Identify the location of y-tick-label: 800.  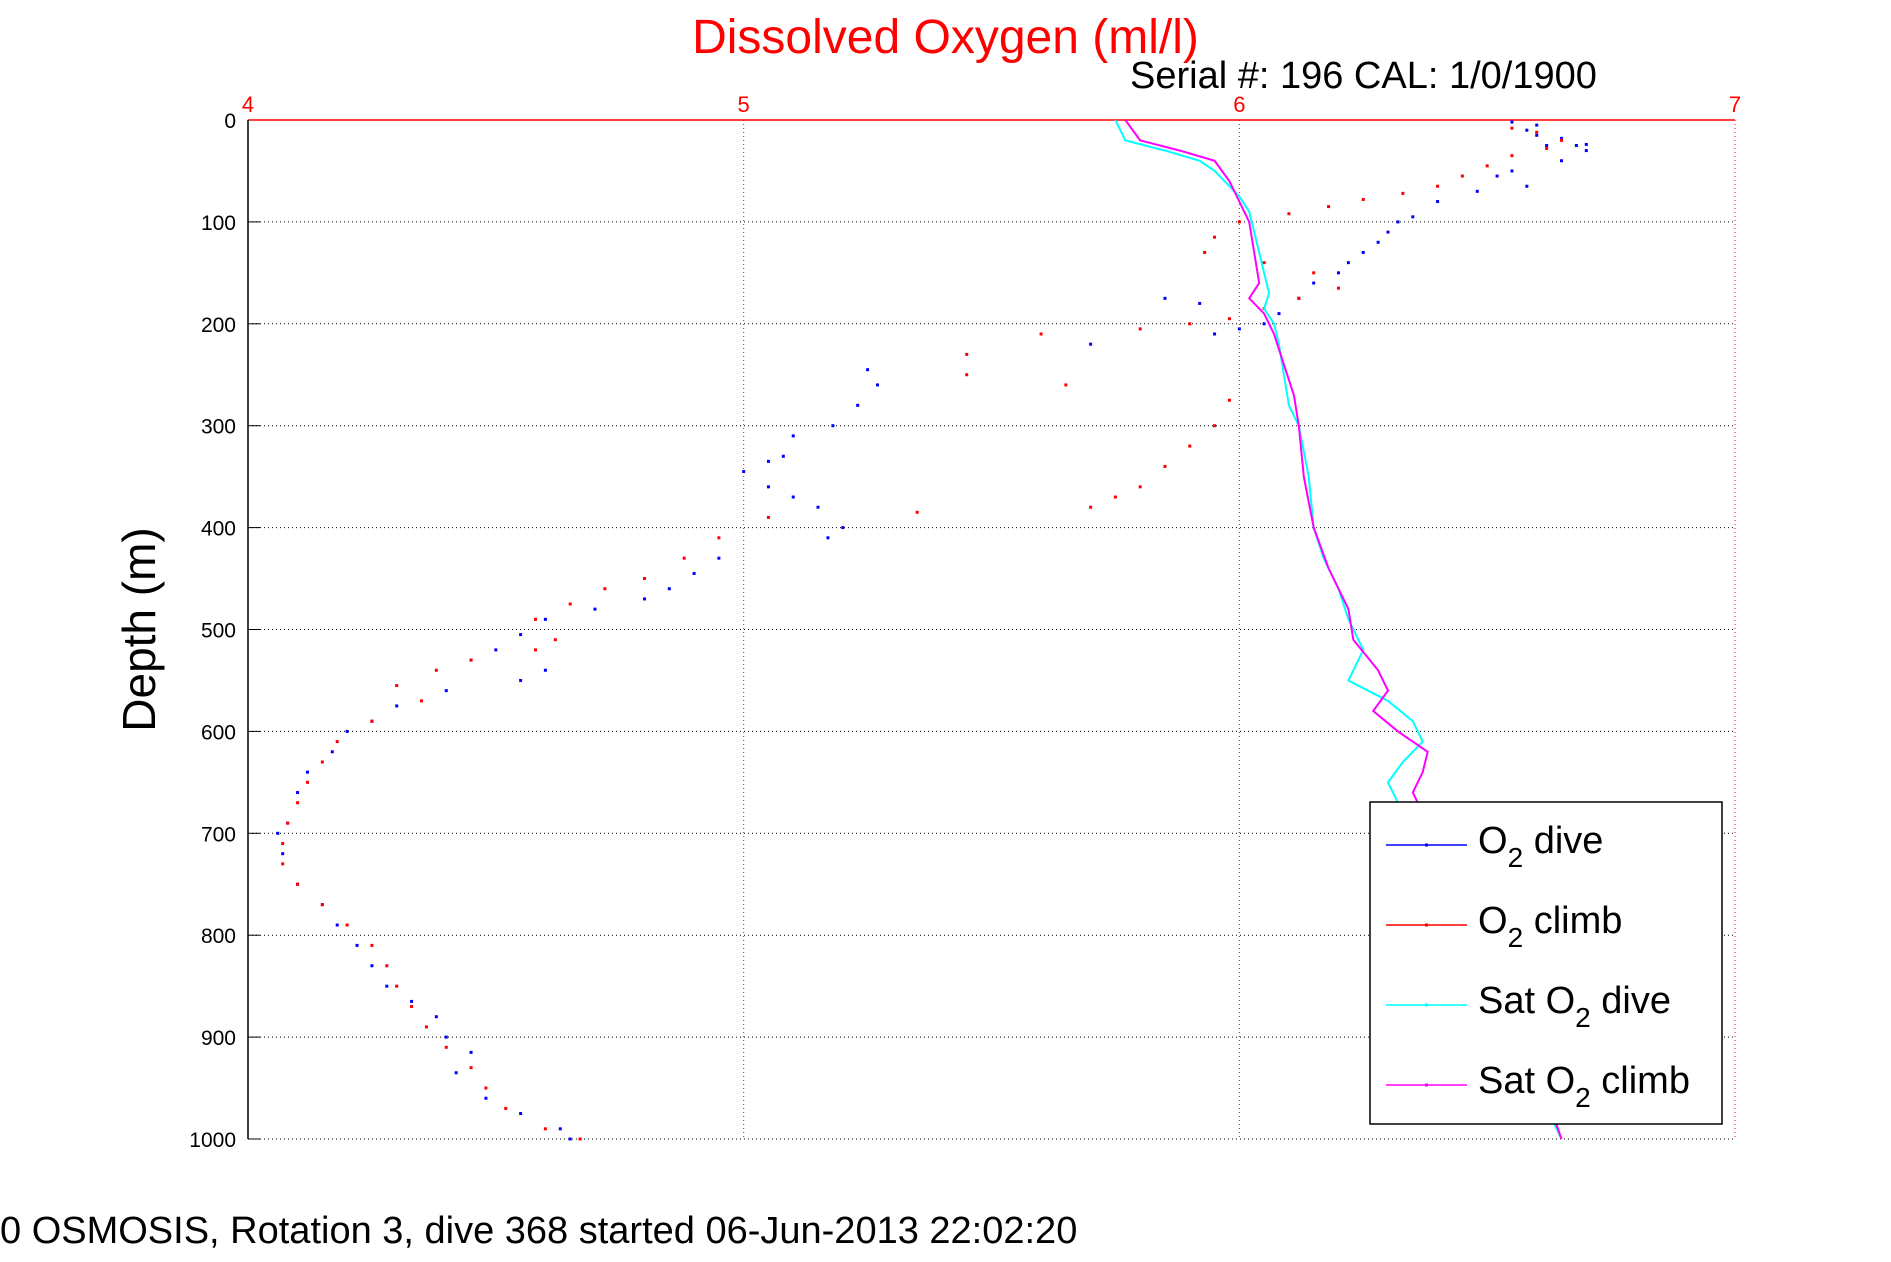
(218, 936).